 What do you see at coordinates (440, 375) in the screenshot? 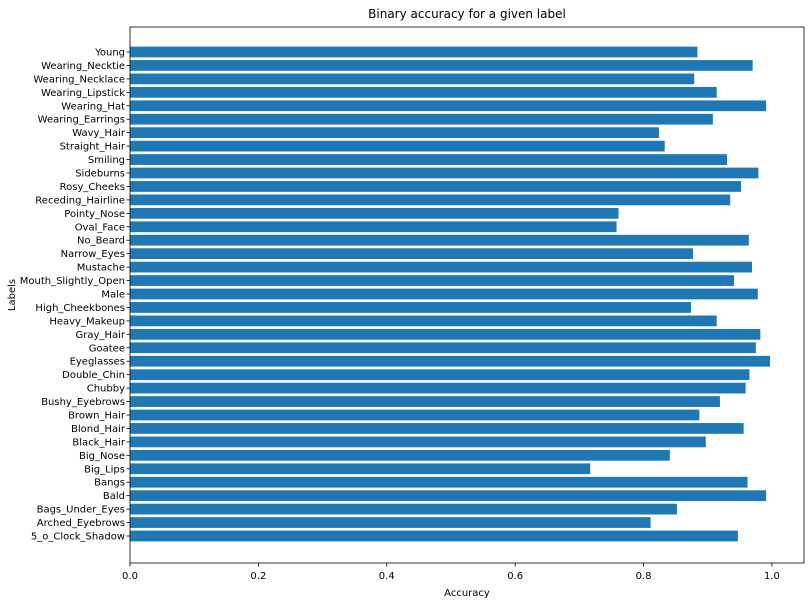
I see `bar-double-chin` at bounding box center [440, 375].